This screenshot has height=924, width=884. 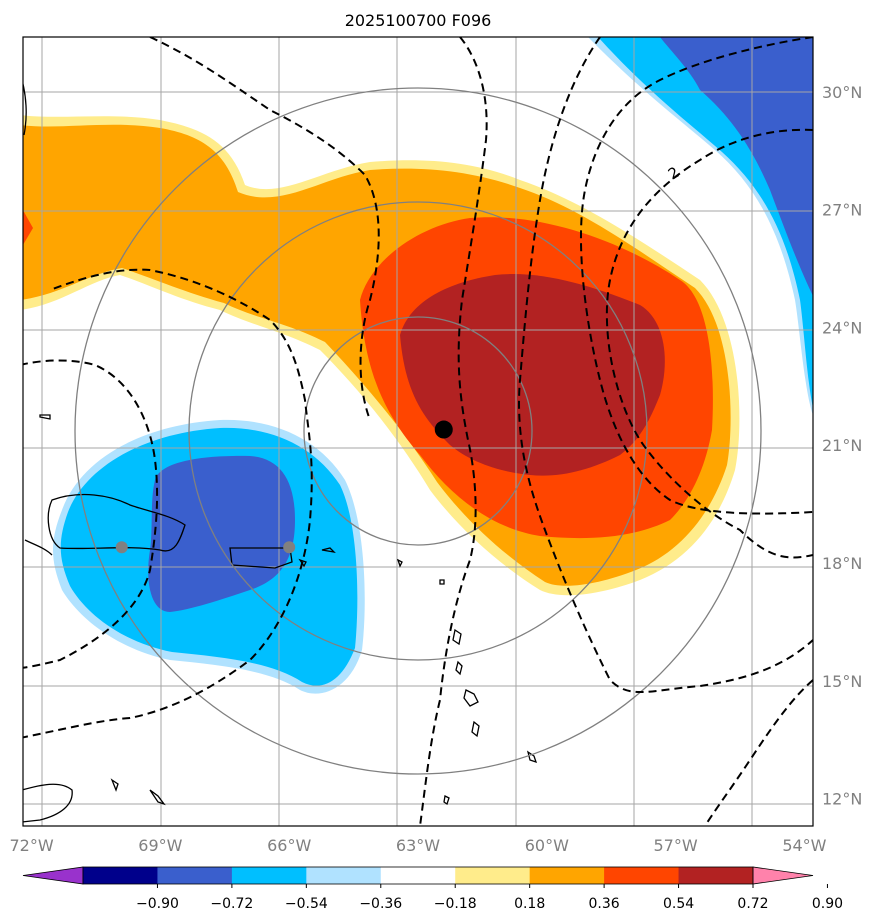 What do you see at coordinates (160, 845) in the screenshot?
I see `lon-tick-label: 69°W` at bounding box center [160, 845].